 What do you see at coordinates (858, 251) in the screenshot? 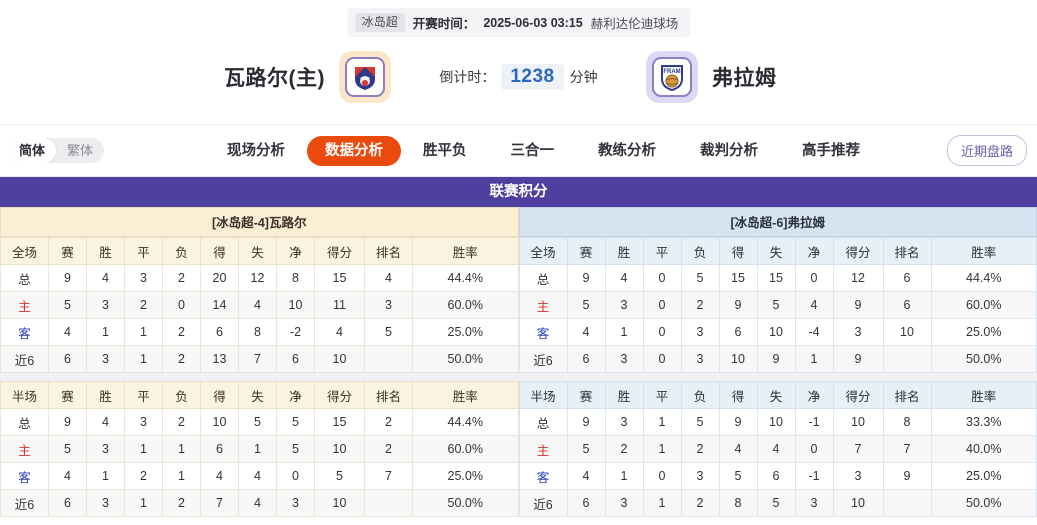
I see `col-header-8: 得分` at bounding box center [858, 251].